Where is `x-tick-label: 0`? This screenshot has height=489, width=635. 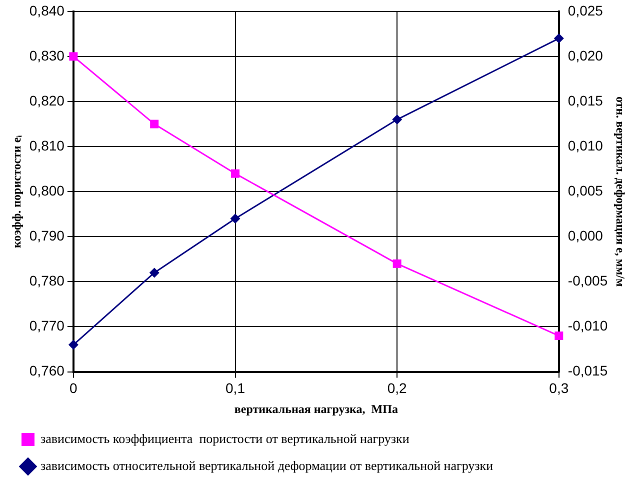 x-tick-label: 0 is located at coordinates (74, 388).